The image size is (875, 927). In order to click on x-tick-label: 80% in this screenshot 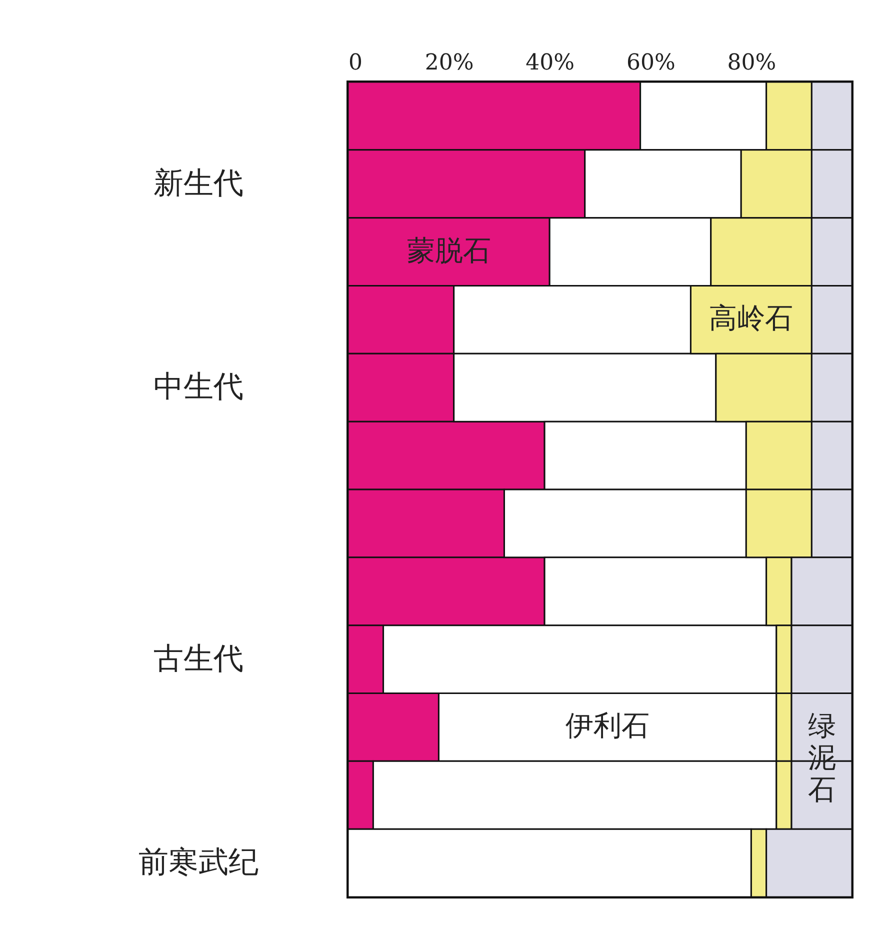, I will do `click(751, 63)`.